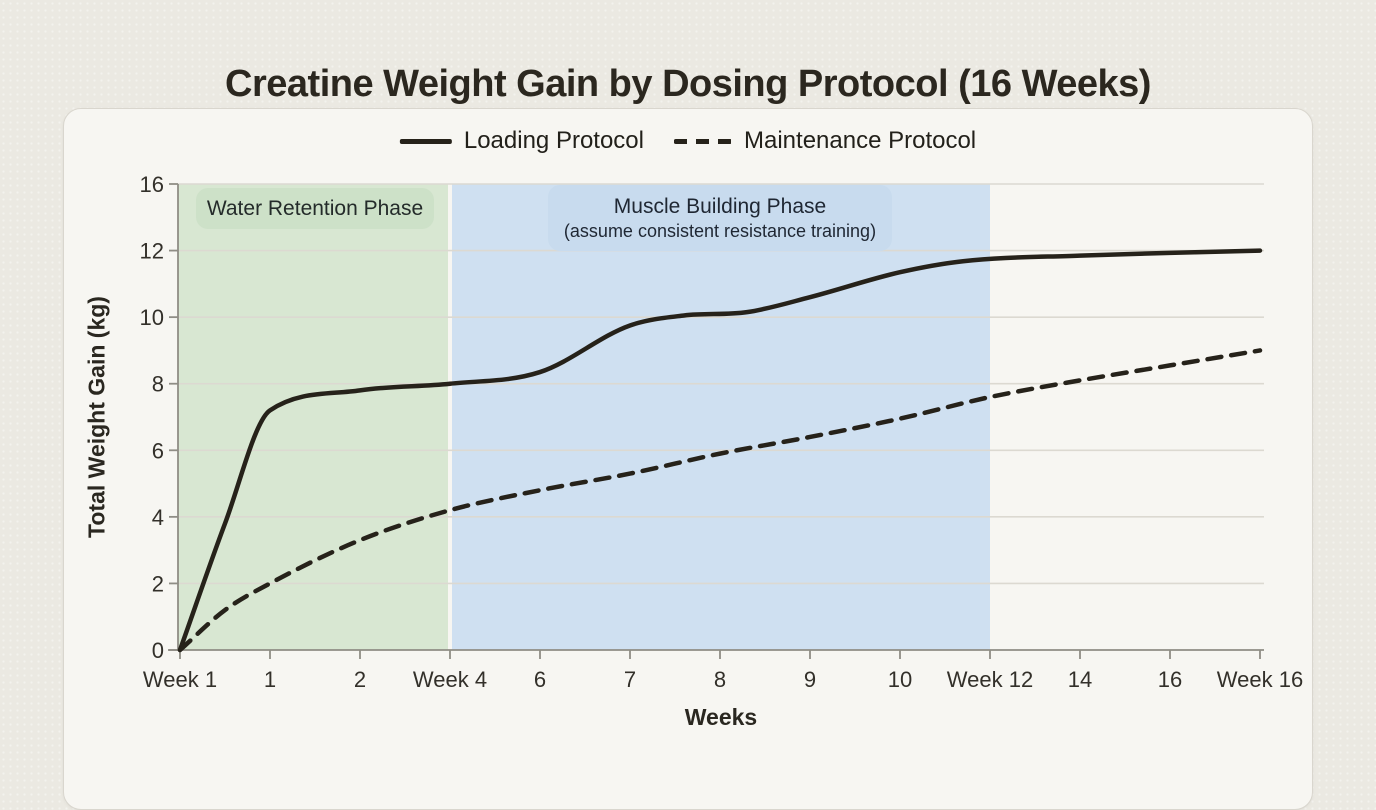 Image resolution: width=1376 pixels, height=810 pixels. I want to click on dashed-line-swatch-icon, so click(703, 141).